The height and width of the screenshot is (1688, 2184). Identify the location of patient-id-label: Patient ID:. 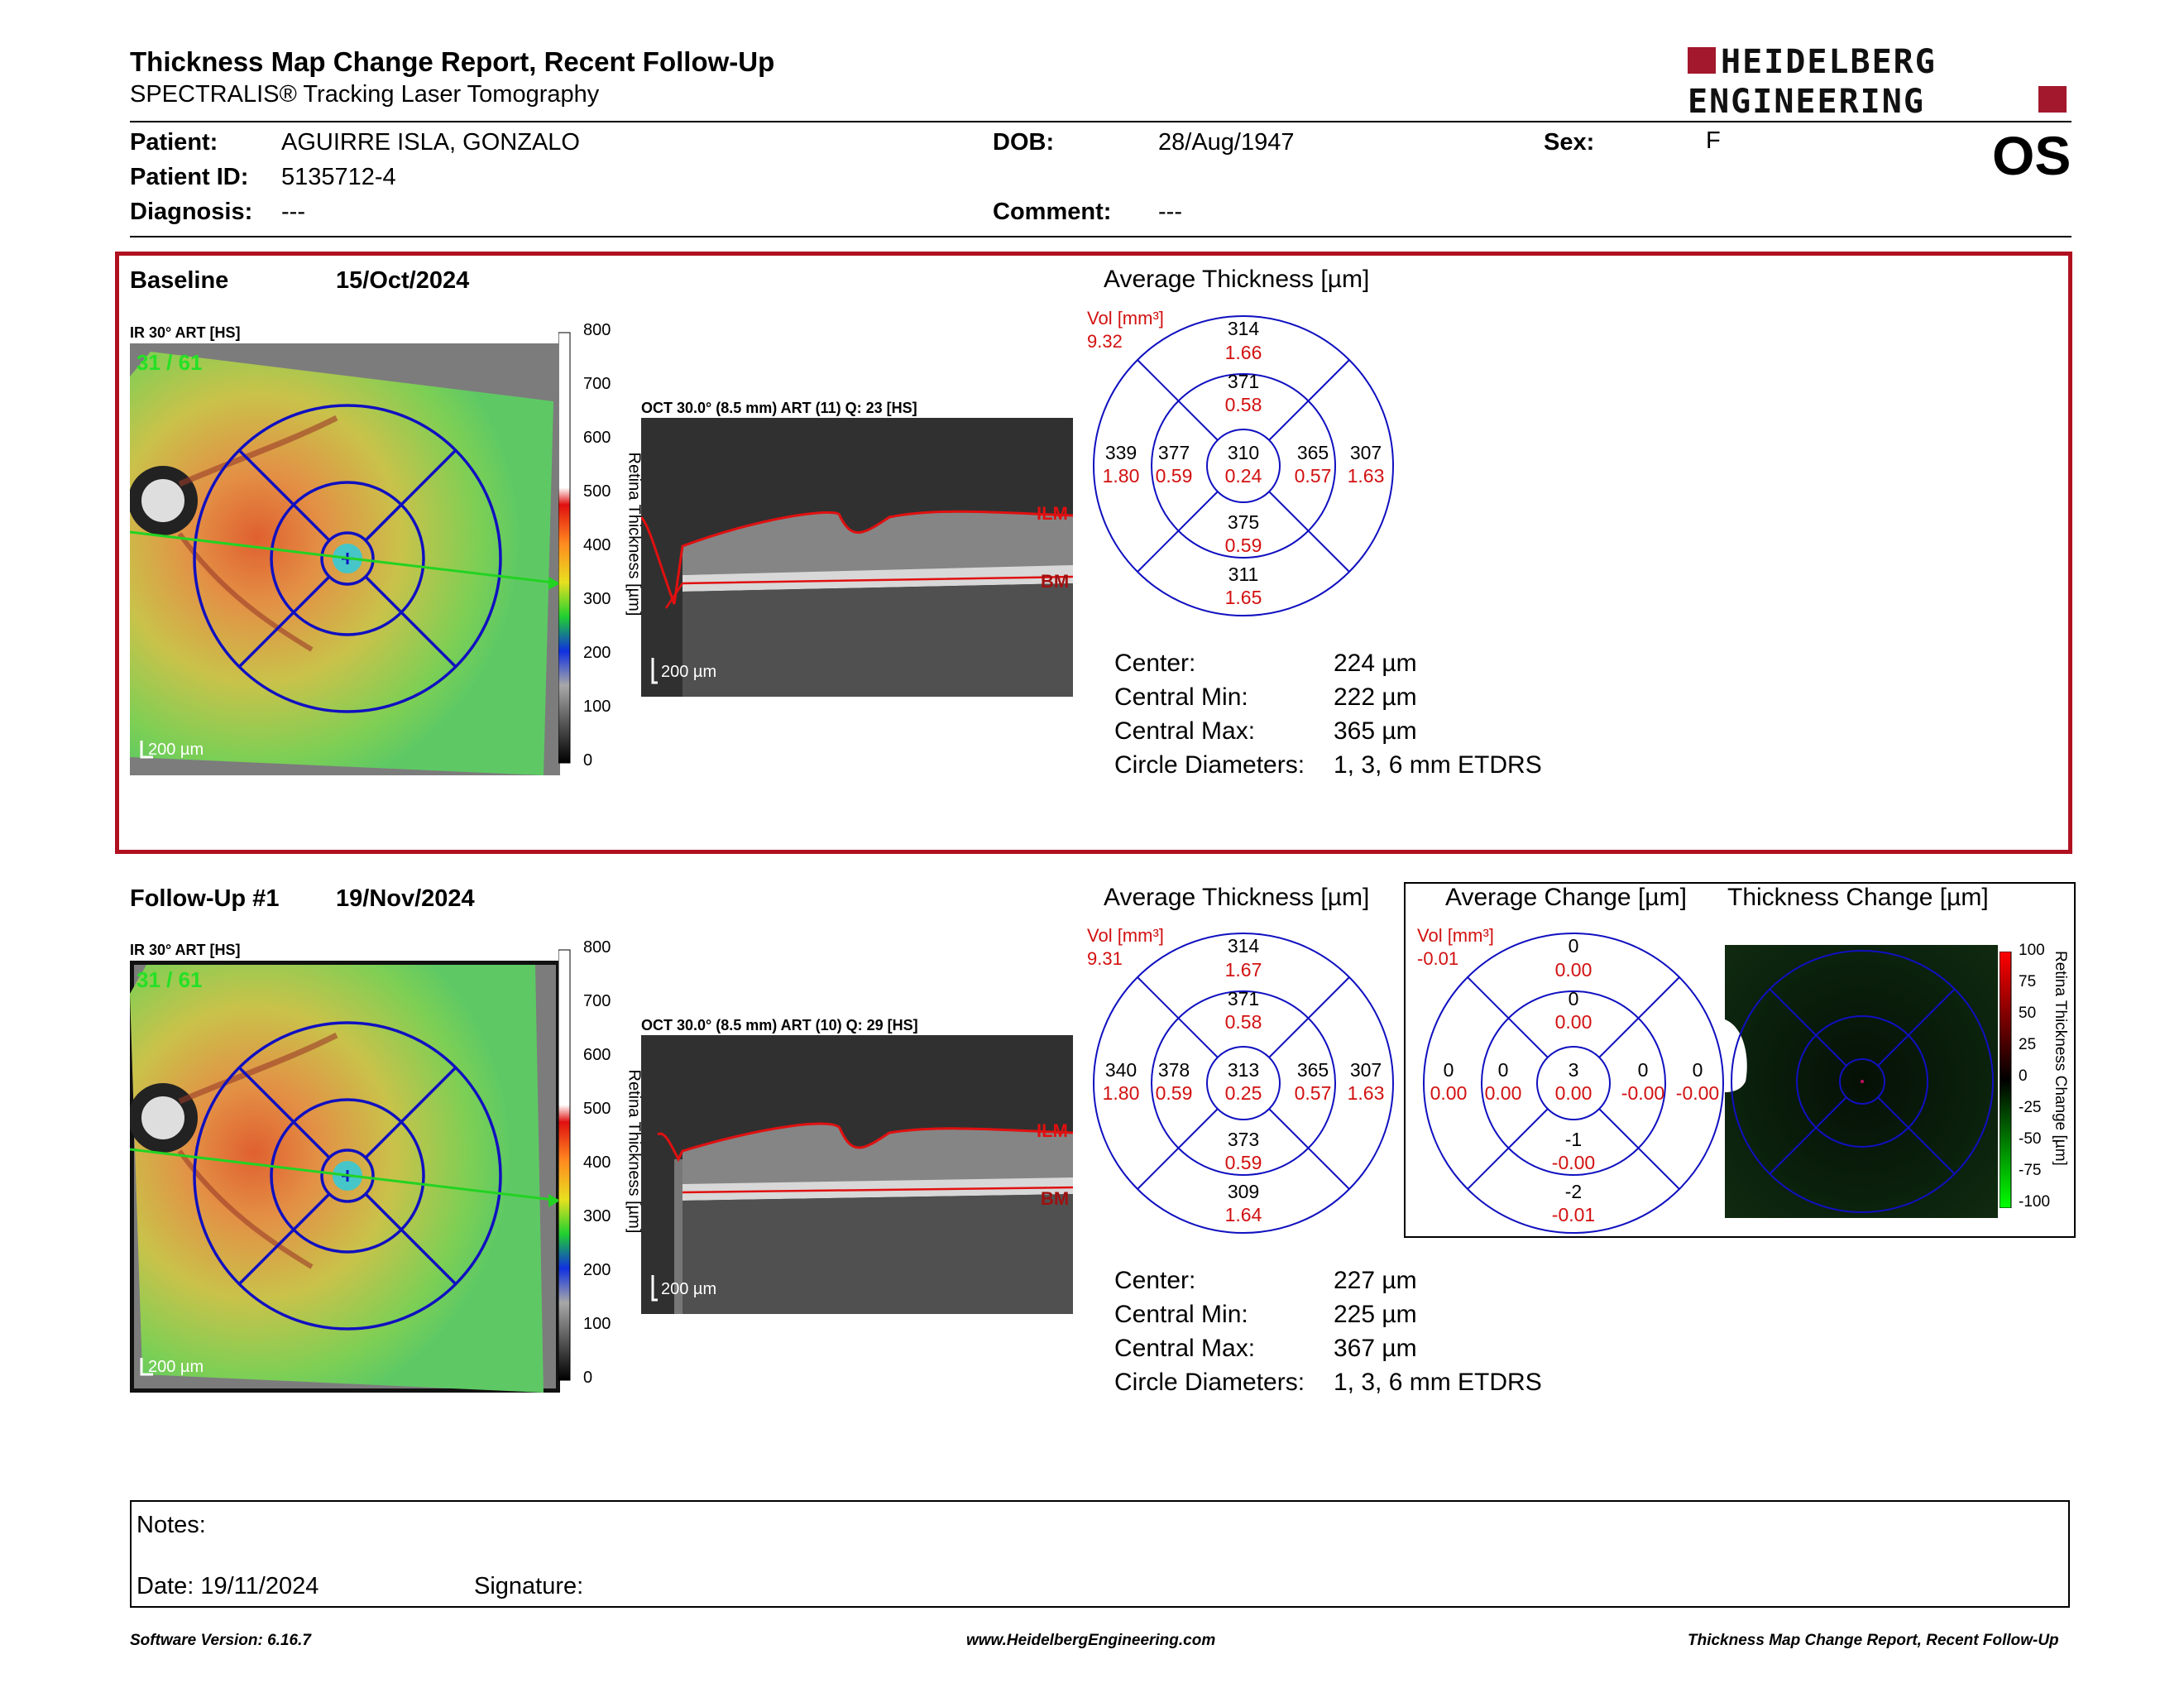
(189, 177).